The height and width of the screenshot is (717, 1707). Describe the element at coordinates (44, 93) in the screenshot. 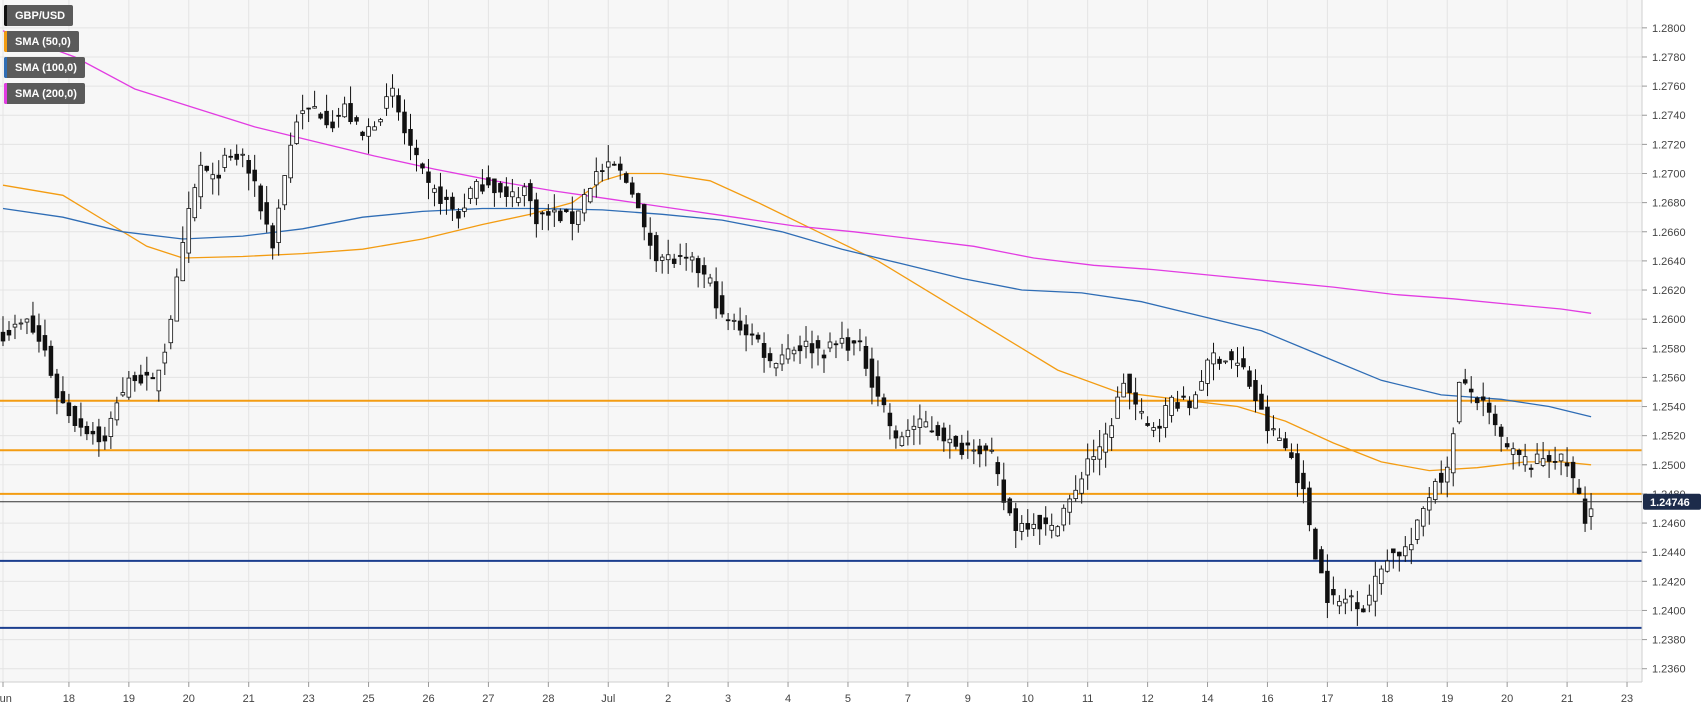

I see `legend-item-sma-200: SMA (200,0)` at that location.